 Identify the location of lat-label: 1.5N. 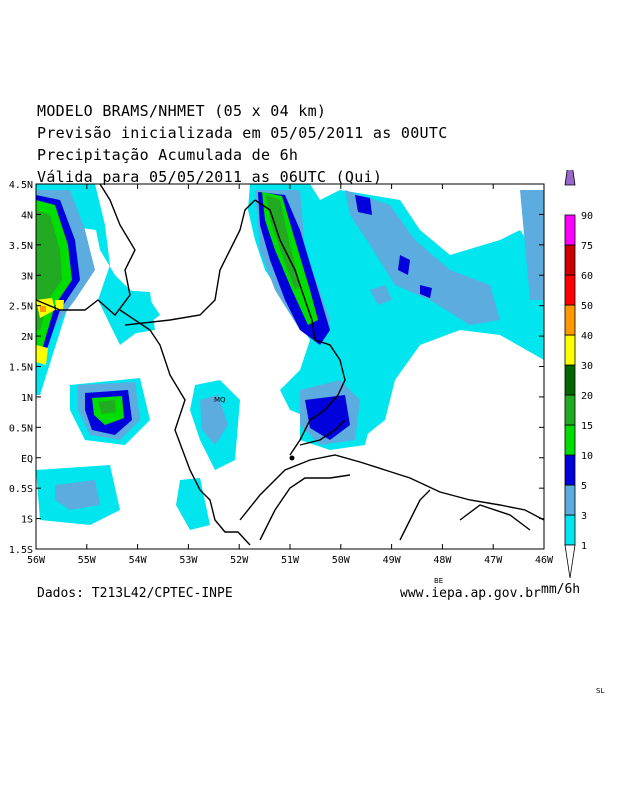
(21, 368).